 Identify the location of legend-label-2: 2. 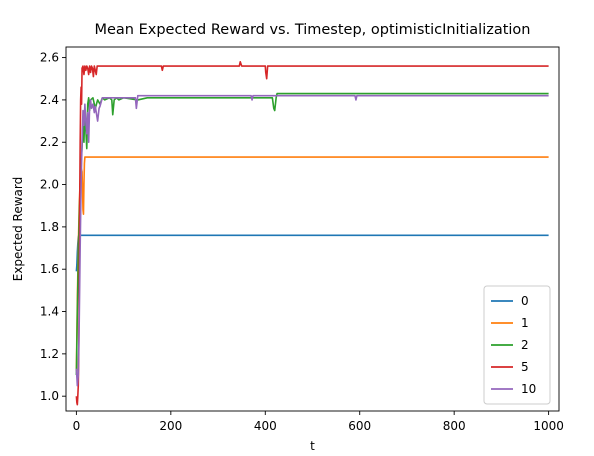
(525, 345).